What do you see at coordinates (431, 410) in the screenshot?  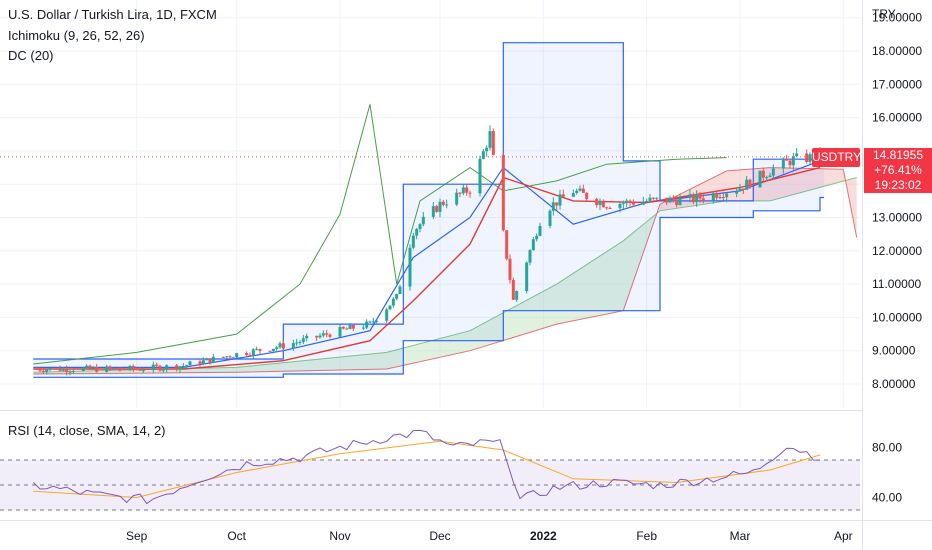 I see `pane-separator` at bounding box center [431, 410].